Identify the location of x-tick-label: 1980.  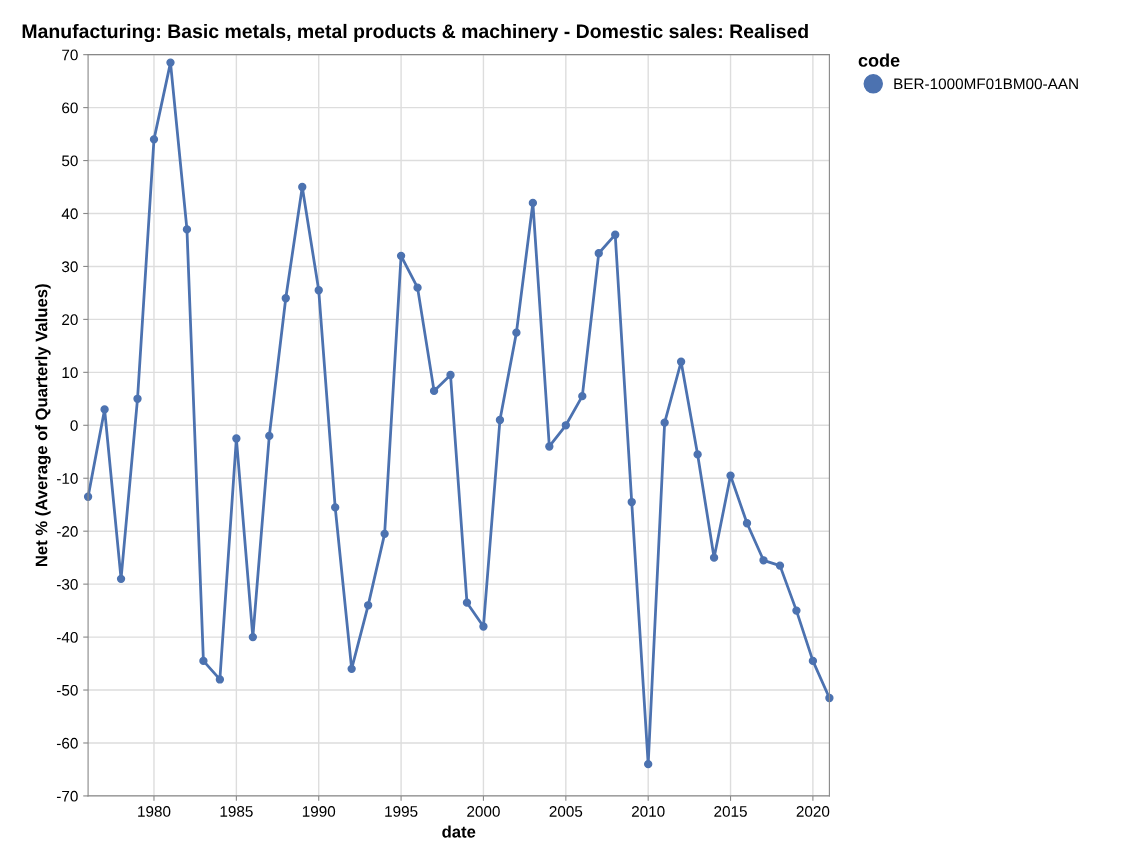
(154, 811).